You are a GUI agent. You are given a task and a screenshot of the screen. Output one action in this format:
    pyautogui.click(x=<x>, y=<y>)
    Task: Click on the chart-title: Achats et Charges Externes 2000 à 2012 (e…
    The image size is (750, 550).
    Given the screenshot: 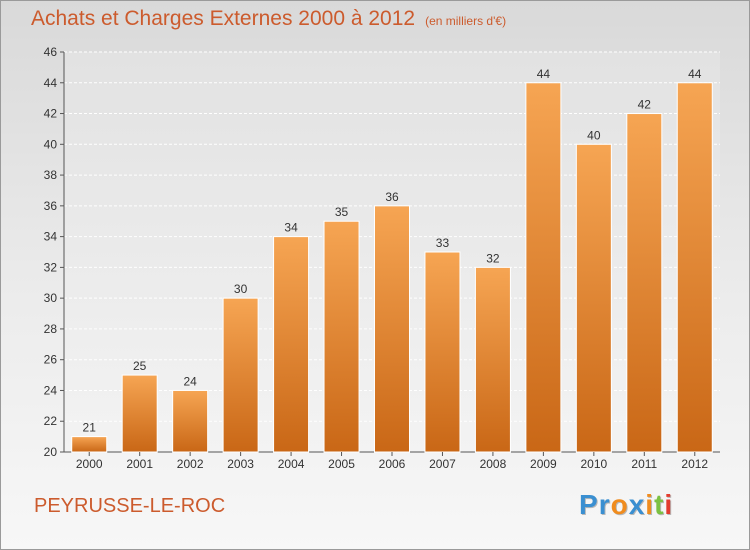 What is the action you would take?
    pyautogui.click(x=268, y=19)
    